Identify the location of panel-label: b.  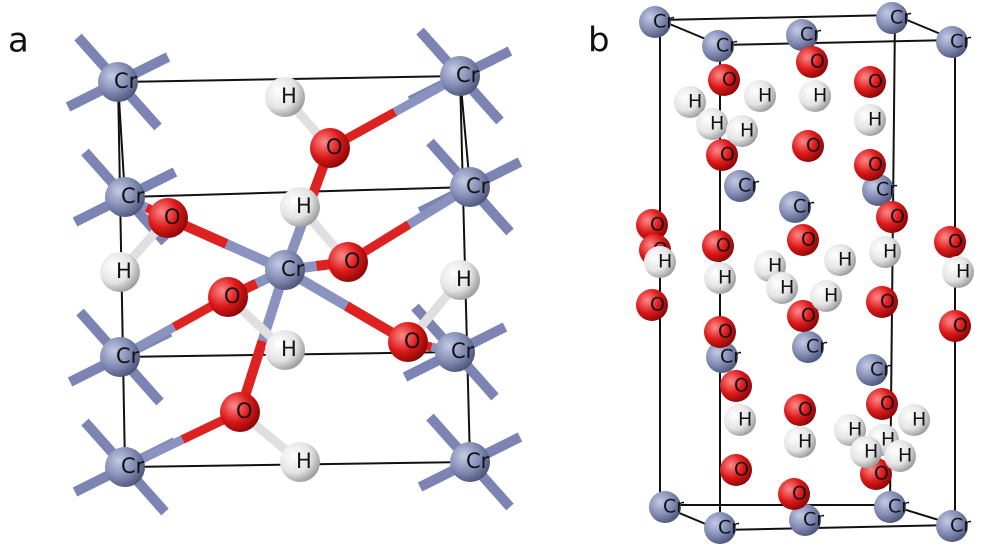
(599, 41).